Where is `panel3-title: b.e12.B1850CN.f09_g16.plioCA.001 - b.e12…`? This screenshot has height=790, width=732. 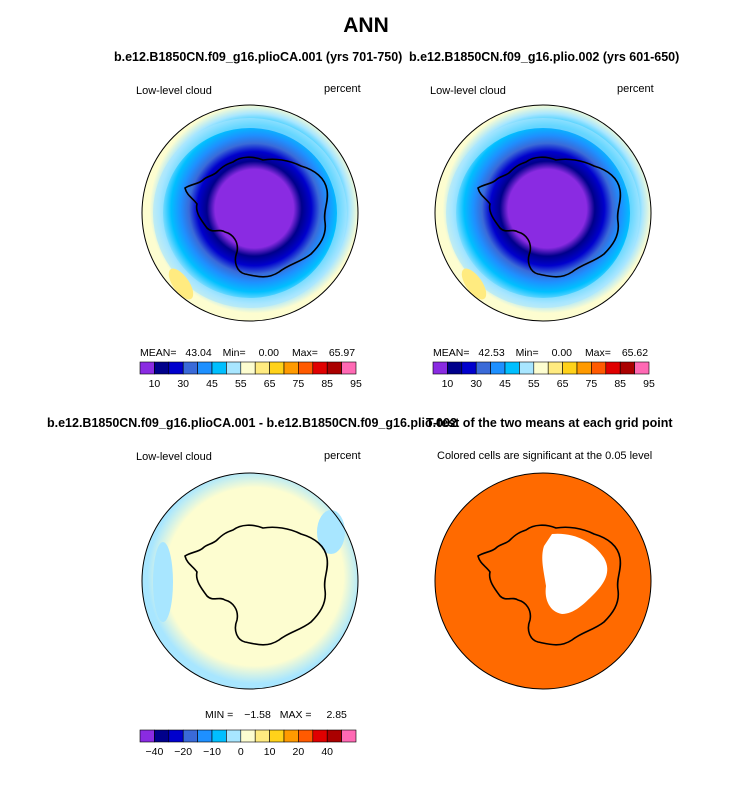
panel3-title: b.e12.B1850CN.f09_g16.plioCA.001 - b.e12… is located at coordinates (252, 423).